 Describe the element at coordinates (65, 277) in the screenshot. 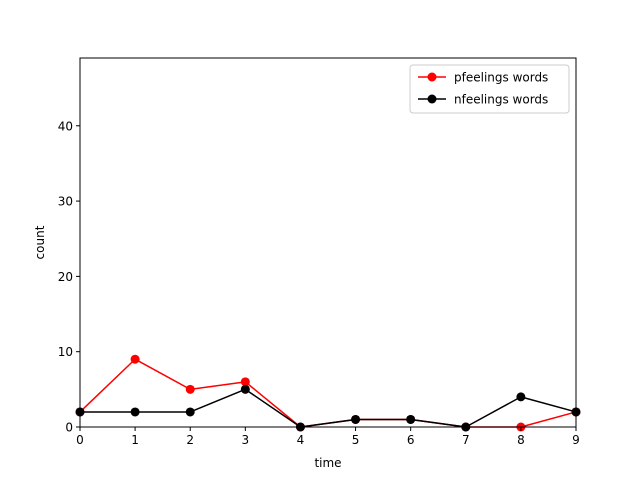

I see `y-tick-label: 20` at that location.